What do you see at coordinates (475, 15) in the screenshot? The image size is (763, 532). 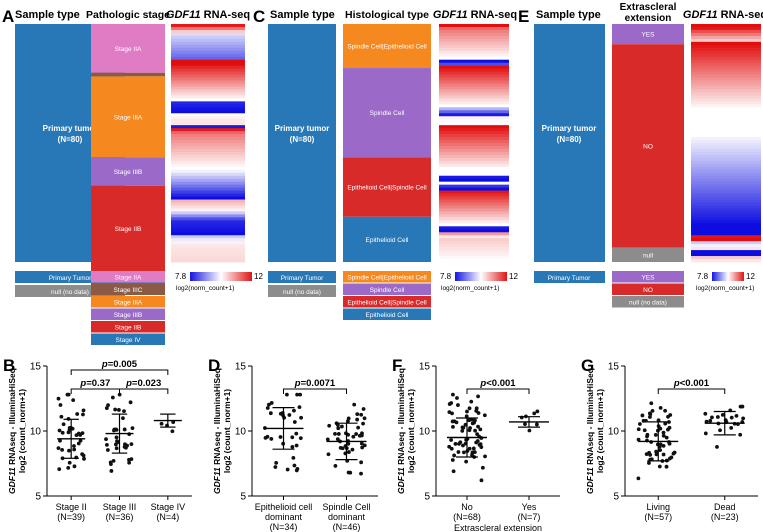 I see `panel-c-header-rnaseq: GDF11 RNA-seq` at bounding box center [475, 15].